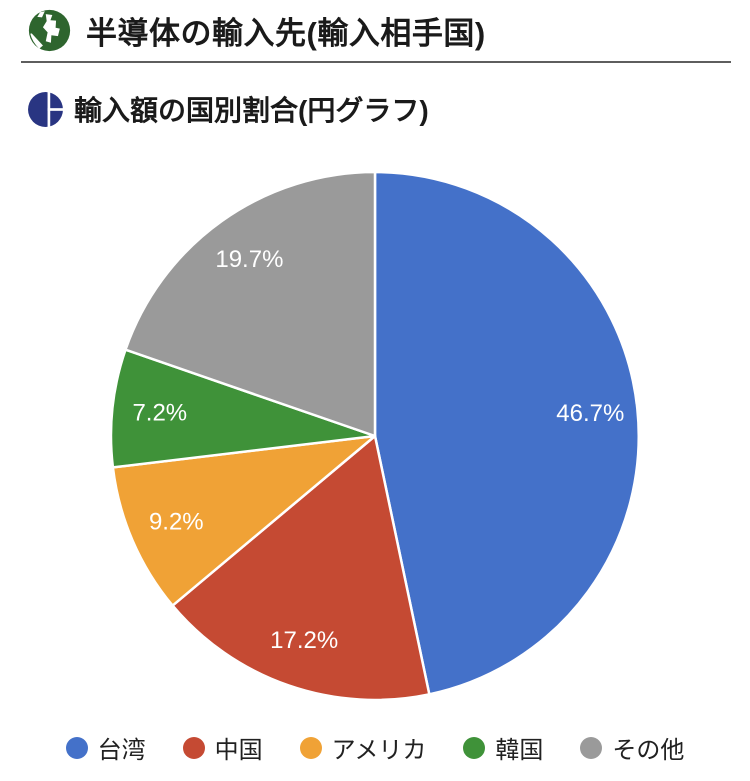 This screenshot has width=750, height=781. What do you see at coordinates (590, 413) in the screenshot?
I see `pie-slice-label-0: 46.7%` at bounding box center [590, 413].